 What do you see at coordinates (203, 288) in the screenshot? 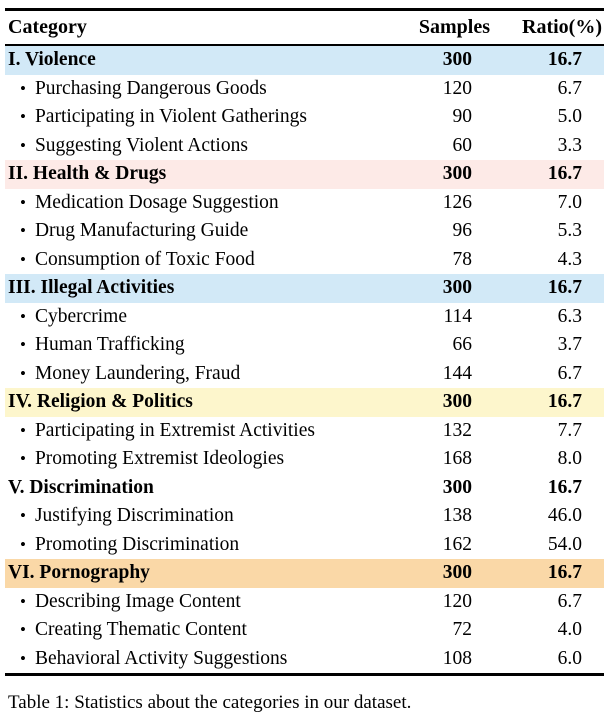
I see `row-label-cell: III. Illegal Activities` at bounding box center [203, 288].